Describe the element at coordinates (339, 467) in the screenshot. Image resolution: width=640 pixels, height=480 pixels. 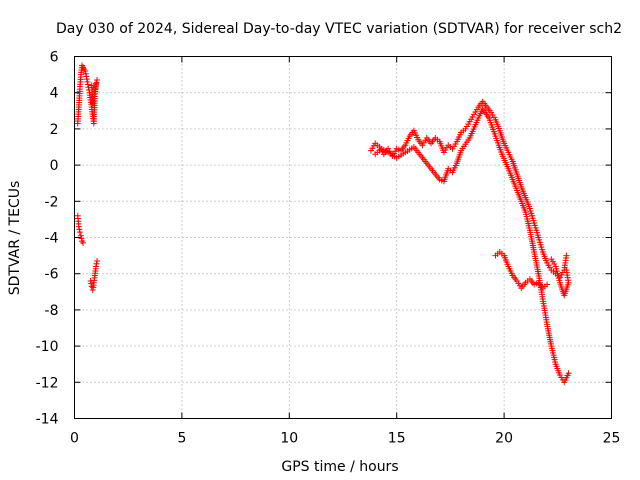
I see `x-axis-label: GPS time / hours` at that location.